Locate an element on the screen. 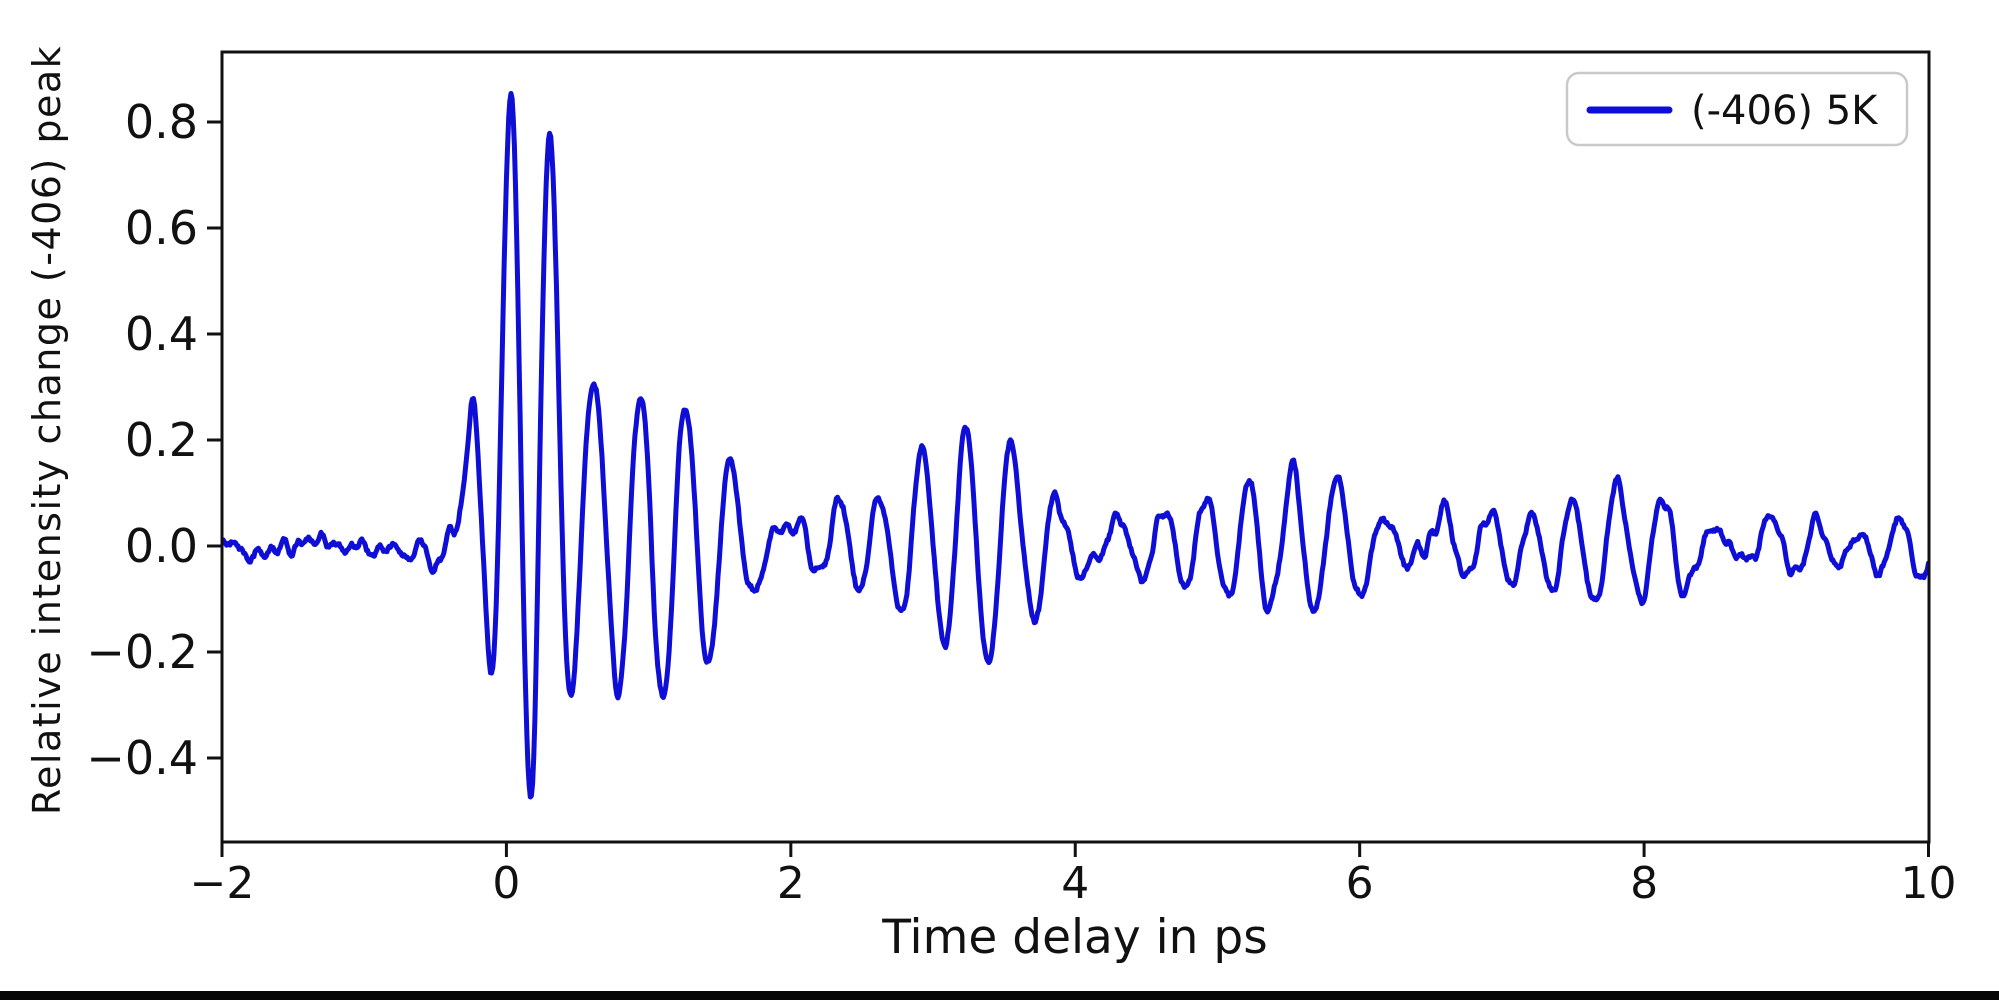 Image resolution: width=1999 pixels, height=1000 pixels. y-axis-ticks: 0.8 0.6 0.4 0.2 0.0 −0.2 −0.4 is located at coordinates (154, 440).